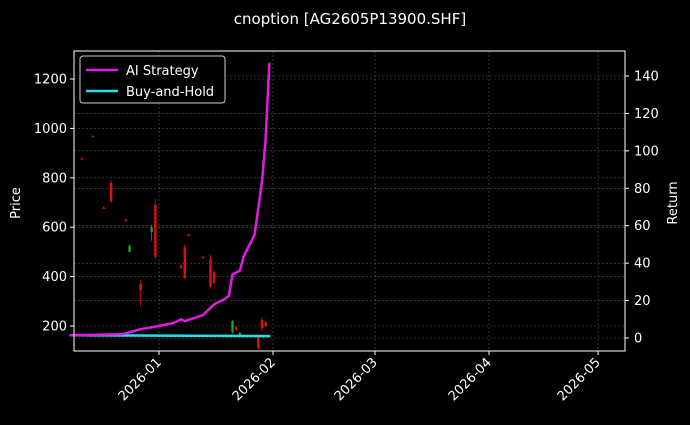 This screenshot has width=690, height=425. What do you see at coordinates (642, 189) in the screenshot?
I see `right-tick-label: 80` at bounding box center [642, 189].